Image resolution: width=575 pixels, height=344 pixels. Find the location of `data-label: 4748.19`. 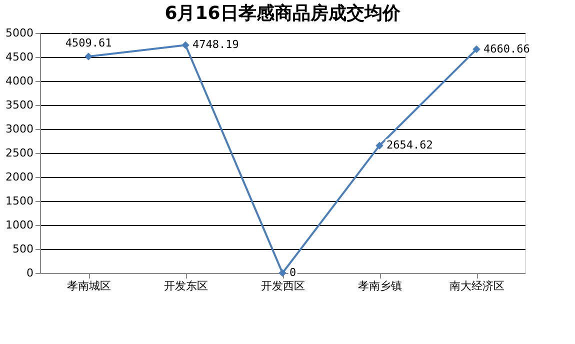

data-label: 4748.19 is located at coordinates (215, 45).